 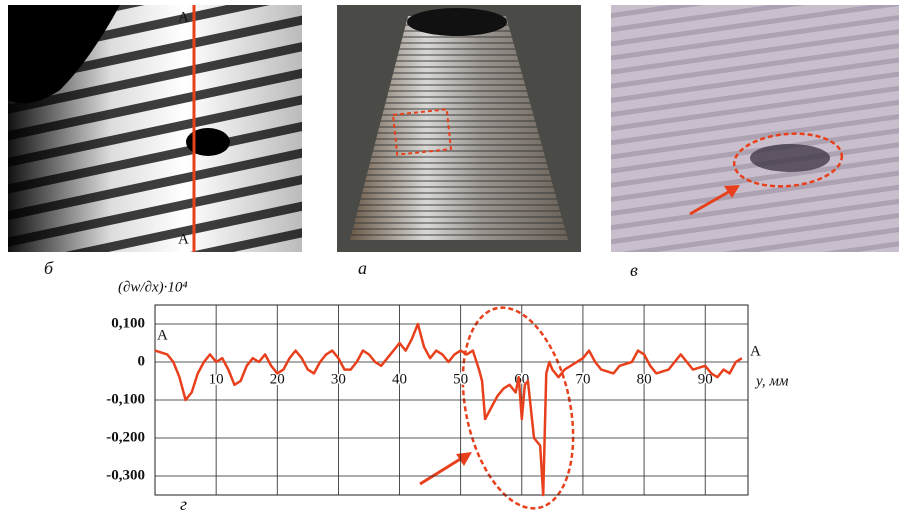 I want to click on x-tick-label: 40, so click(x=399, y=379).